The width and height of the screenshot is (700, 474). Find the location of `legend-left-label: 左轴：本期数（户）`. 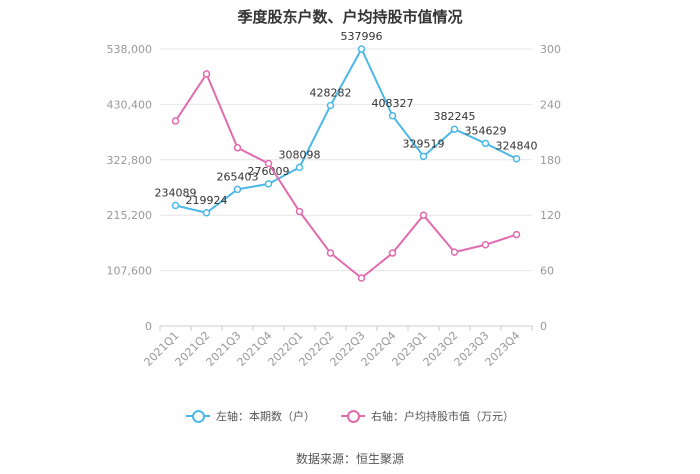

legend-left-label: 左轴：本期数（户） is located at coordinates (265, 416).